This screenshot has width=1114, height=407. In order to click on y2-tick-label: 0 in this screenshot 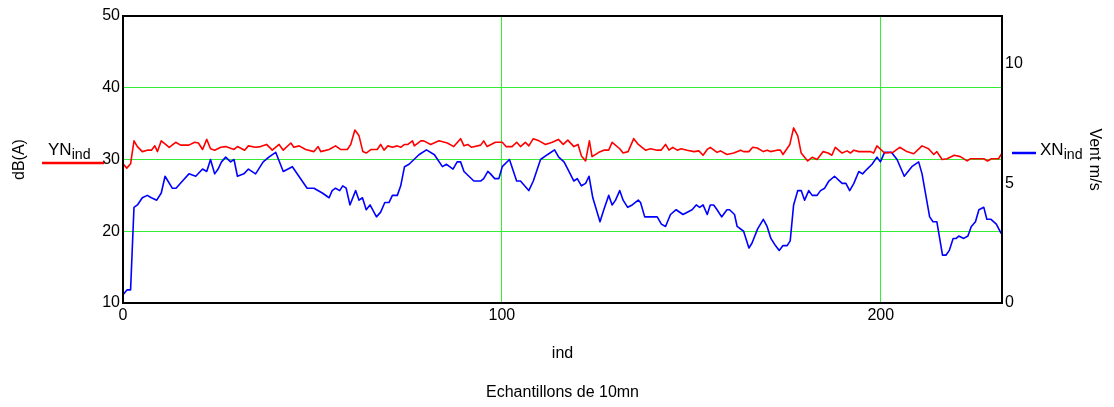, I will do `click(1009, 302)`.